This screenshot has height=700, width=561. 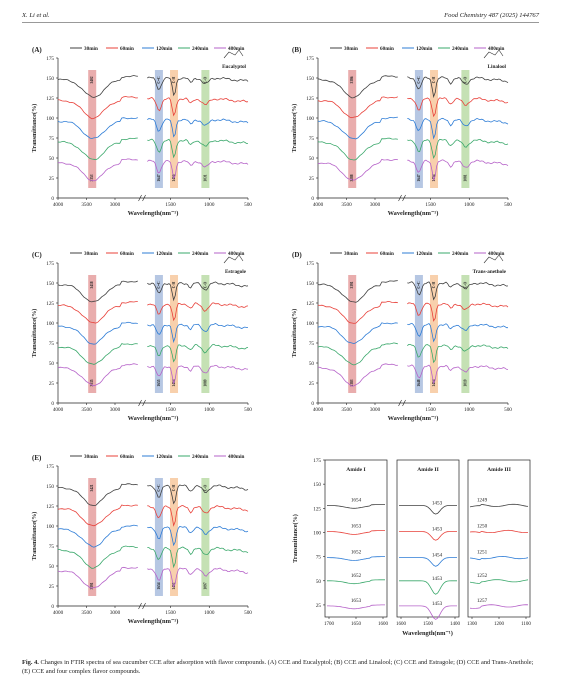 What do you see at coordinates (465, 382) in the screenshot?
I see `band-co-bottom-label: 1019` at bounding box center [465, 382].